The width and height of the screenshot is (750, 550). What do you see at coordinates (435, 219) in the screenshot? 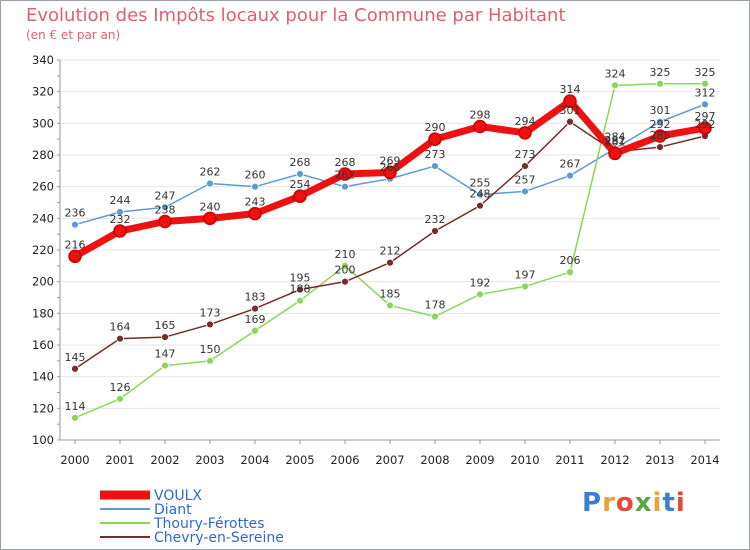
I see `data-label: 232` at bounding box center [435, 219].